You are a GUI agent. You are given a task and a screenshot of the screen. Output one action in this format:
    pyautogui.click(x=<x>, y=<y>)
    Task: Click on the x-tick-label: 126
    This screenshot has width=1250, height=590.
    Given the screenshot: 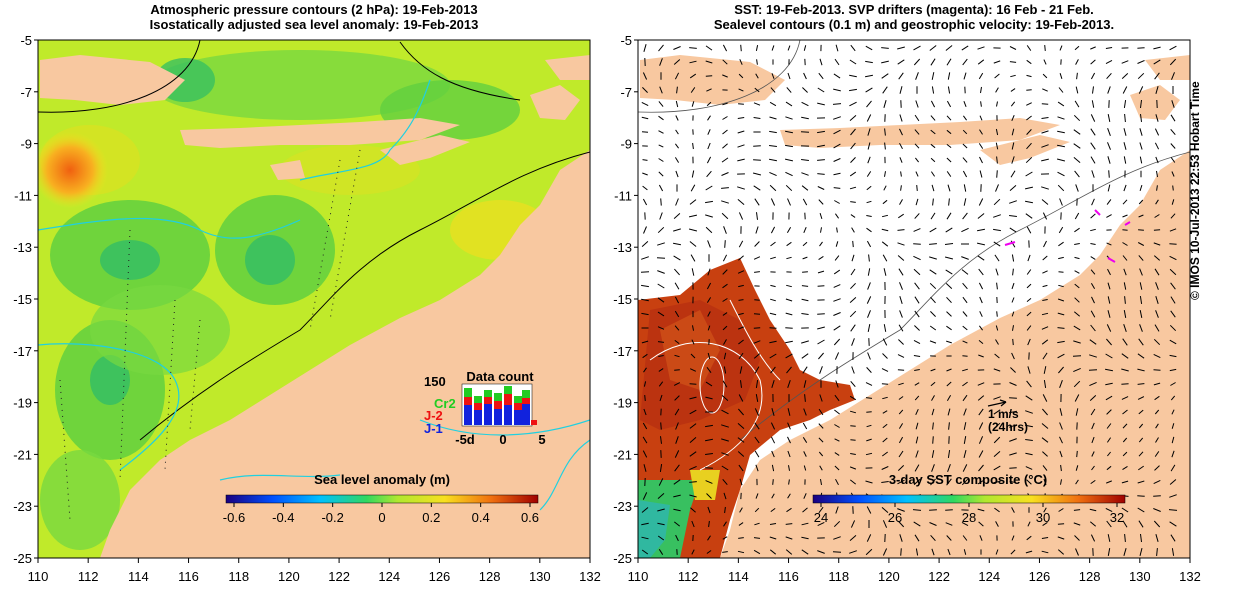 What is the action you would take?
    pyautogui.click(x=1040, y=576)
    